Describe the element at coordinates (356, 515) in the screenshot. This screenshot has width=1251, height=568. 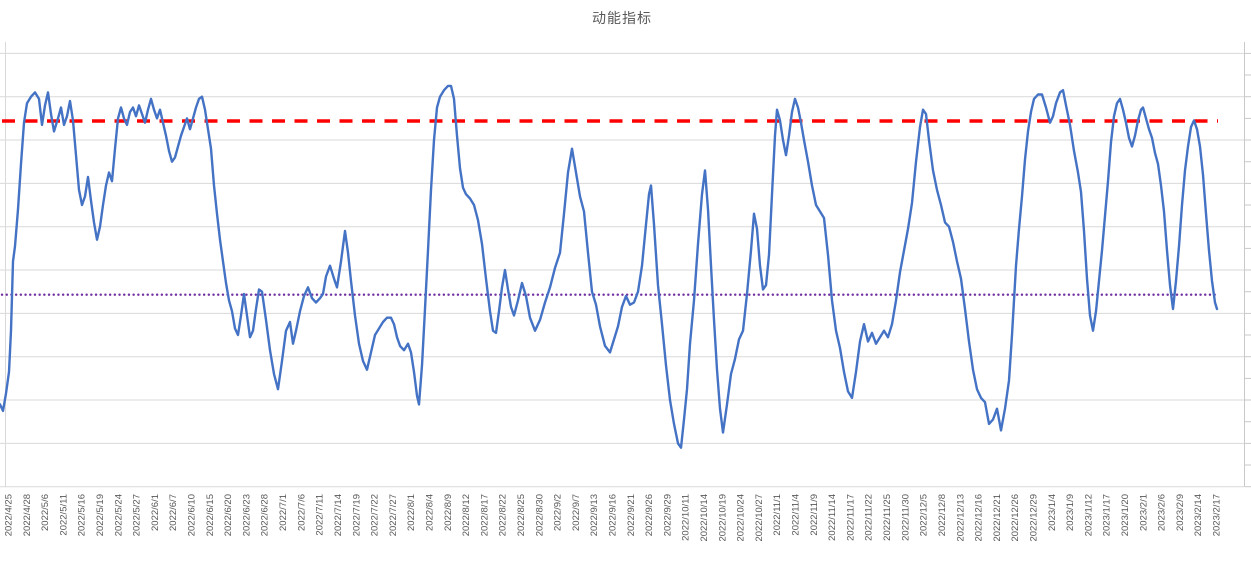
I see `x-axis-label: 2022/7/19` at that location.